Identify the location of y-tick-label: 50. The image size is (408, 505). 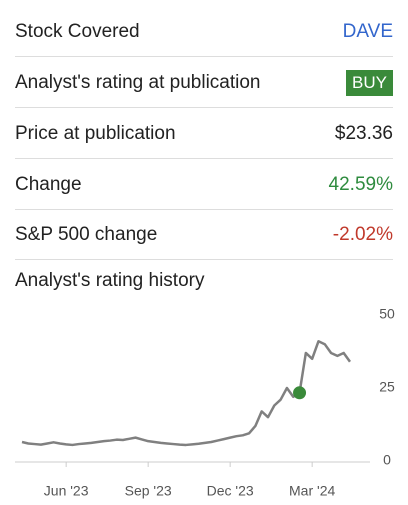
(387, 314).